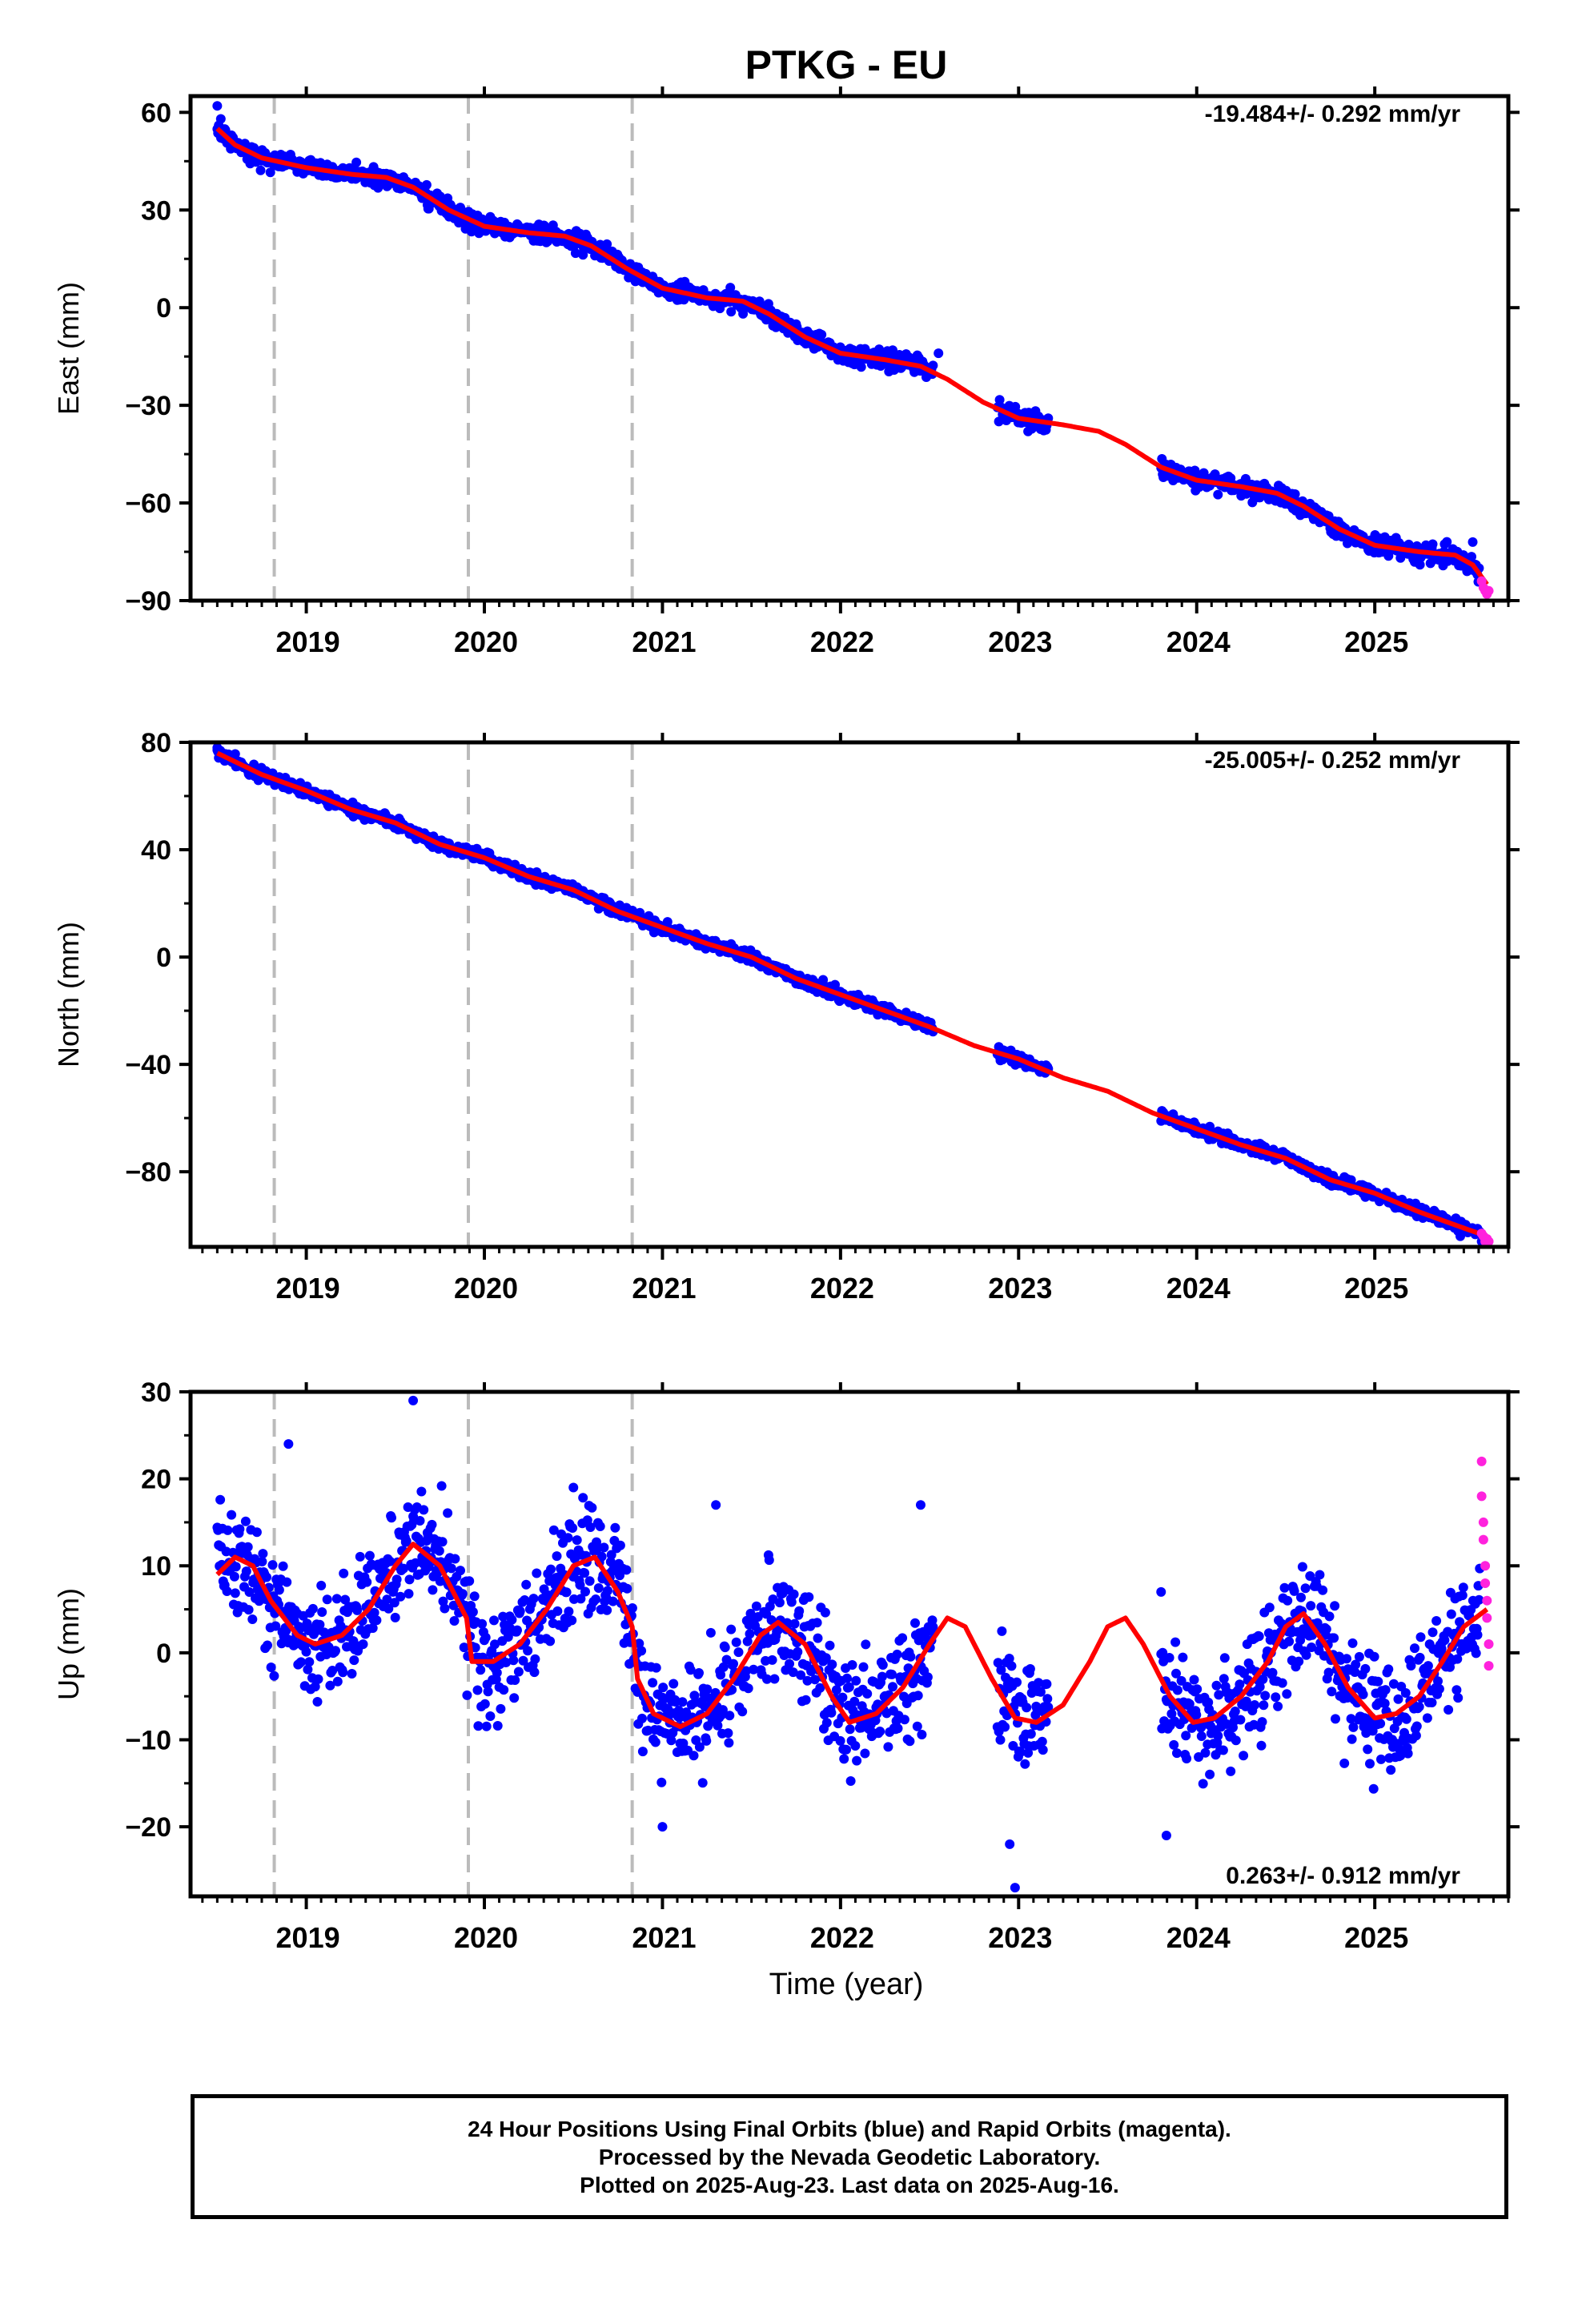 Image resolution: width=1582 pixels, height=2324 pixels. I want to click on y-tick-label: −40, so click(148, 1065).